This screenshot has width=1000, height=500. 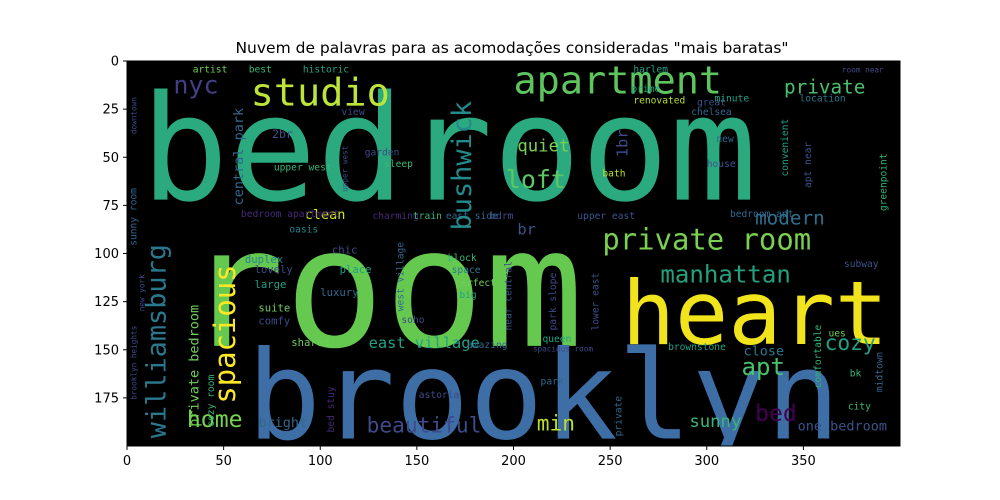 What do you see at coordinates (650, 70) in the screenshot?
I see `word-harlem: harlem` at bounding box center [650, 70].